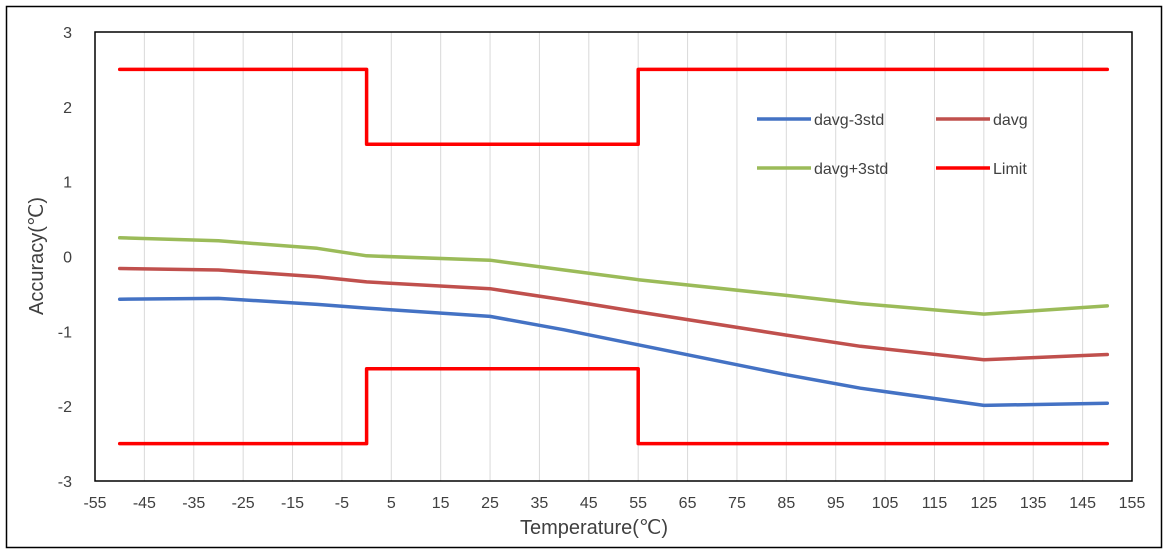  What do you see at coordinates (144, 503) in the screenshot?
I see `x-tick-label: -45` at bounding box center [144, 503].